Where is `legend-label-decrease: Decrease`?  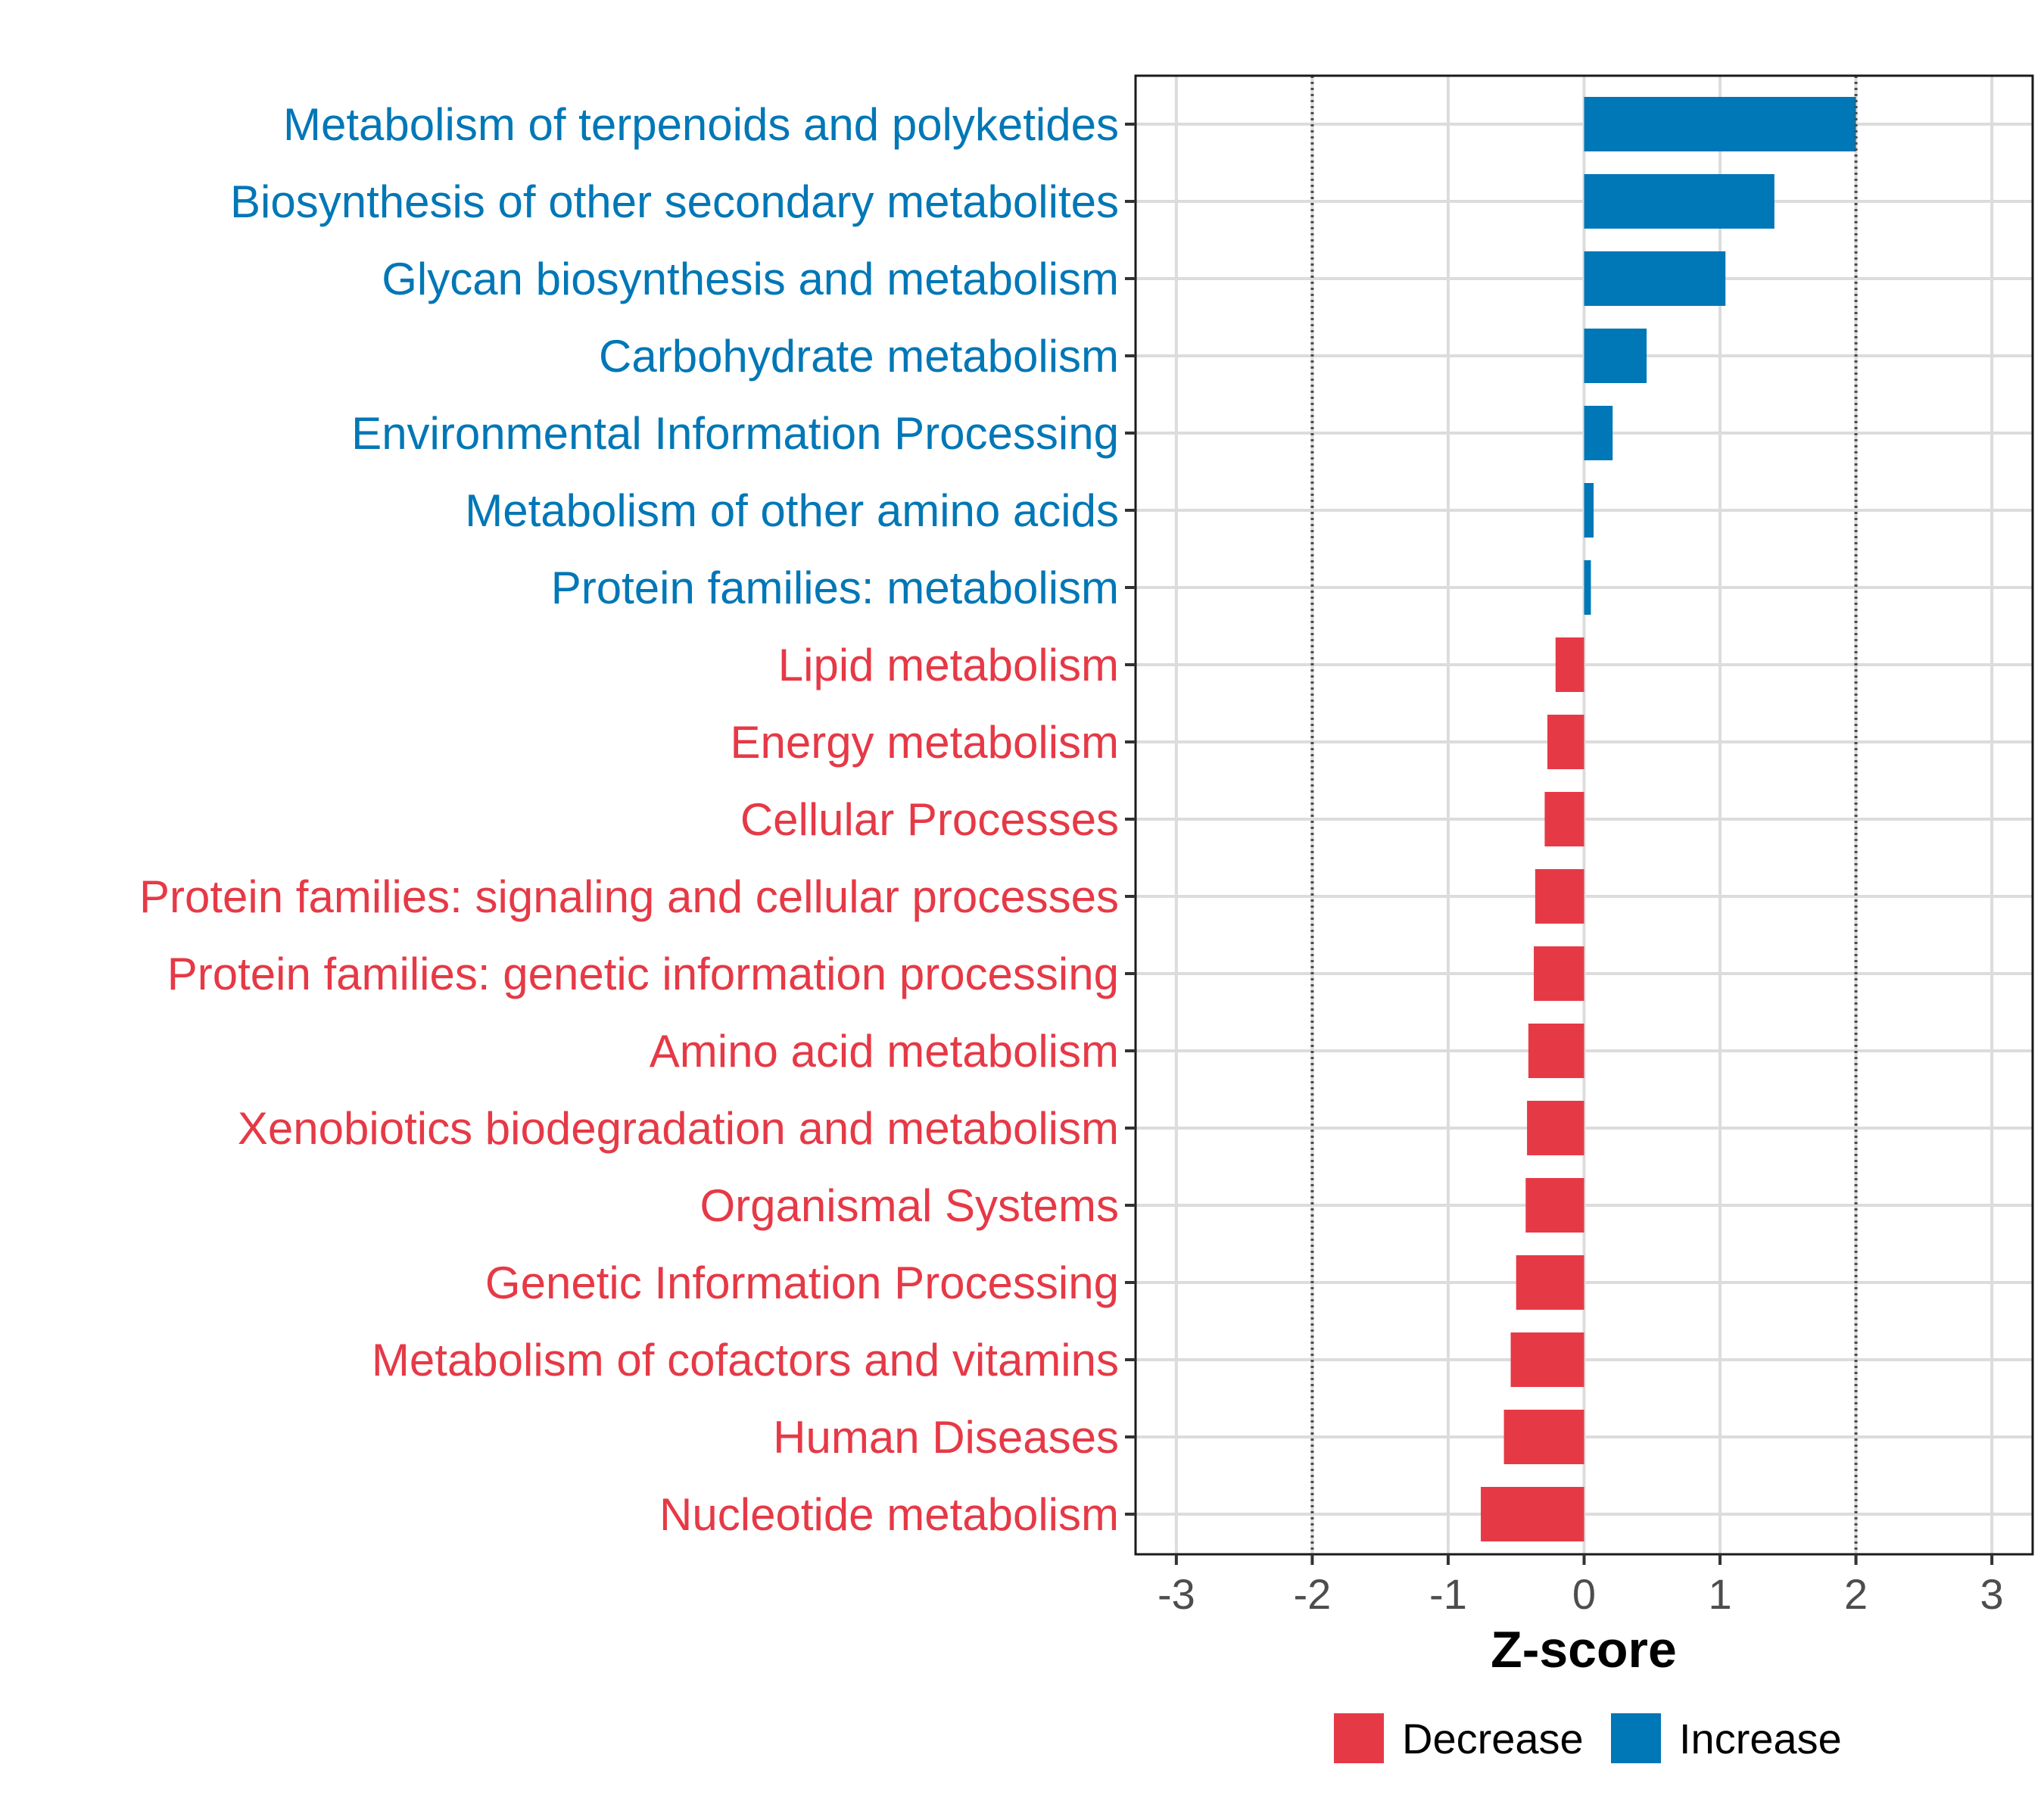 legend-label-decrease: Decrease is located at coordinates (1493, 1738).